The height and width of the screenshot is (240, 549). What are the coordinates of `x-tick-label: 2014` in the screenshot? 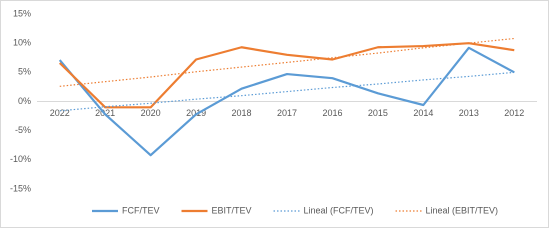 It's located at (423, 113).